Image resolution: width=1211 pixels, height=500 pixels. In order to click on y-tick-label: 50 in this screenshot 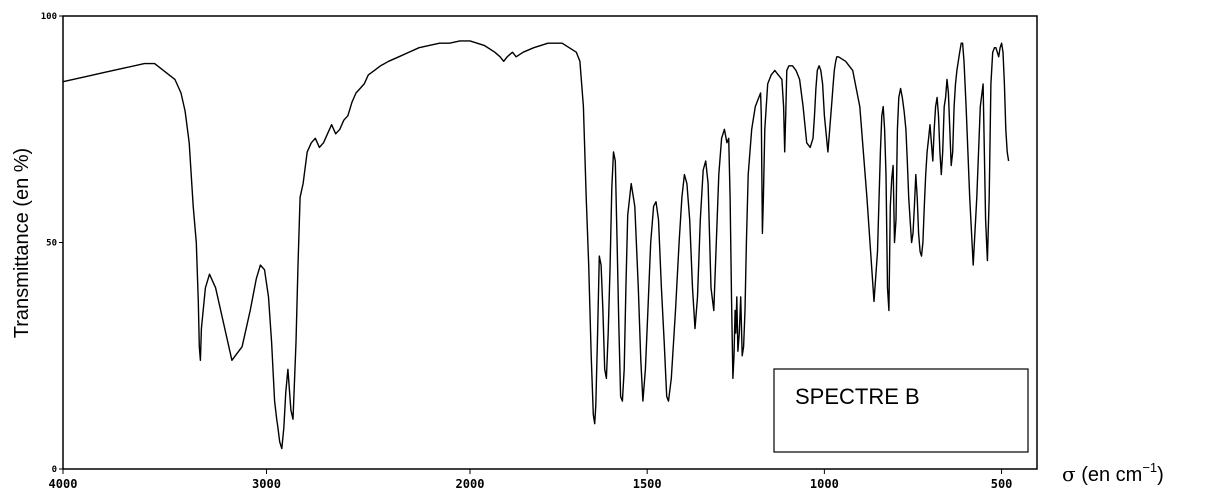, I will do `click(51, 244)`.